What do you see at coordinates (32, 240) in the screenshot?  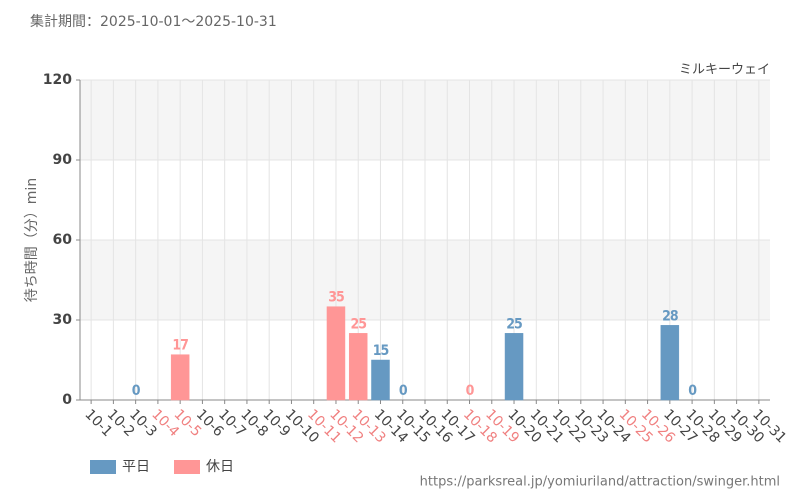 I see `y-axis-label: 待ち時間（分）min` at bounding box center [32, 240].